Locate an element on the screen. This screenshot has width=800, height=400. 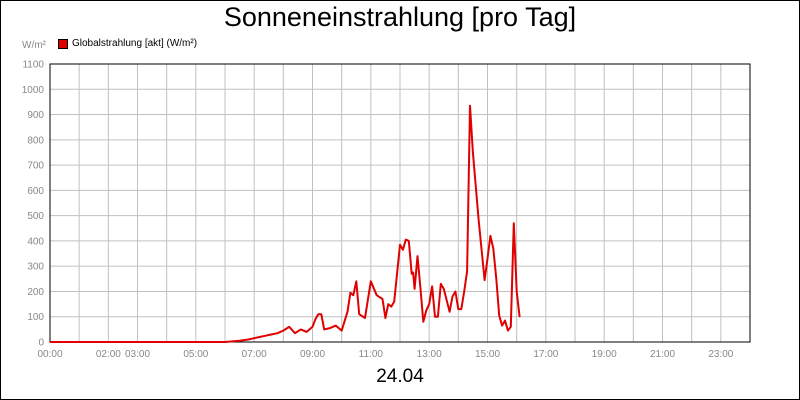
y-tick-label: 500 is located at coordinates (35, 216).